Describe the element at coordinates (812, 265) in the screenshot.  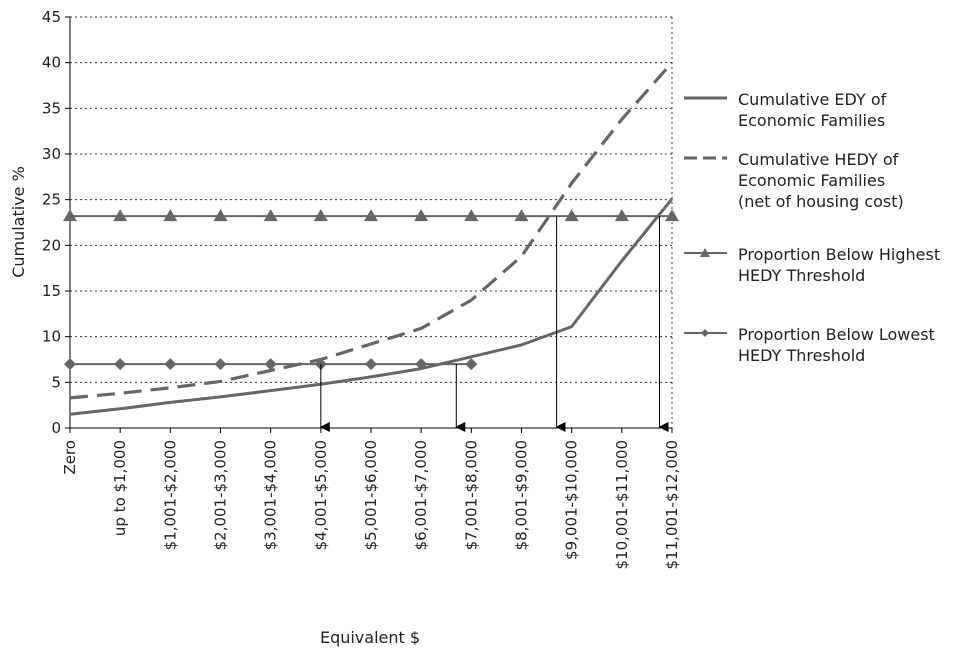
I see `legend-item-3: Proportion Below Highest HEDY Threshold` at that location.